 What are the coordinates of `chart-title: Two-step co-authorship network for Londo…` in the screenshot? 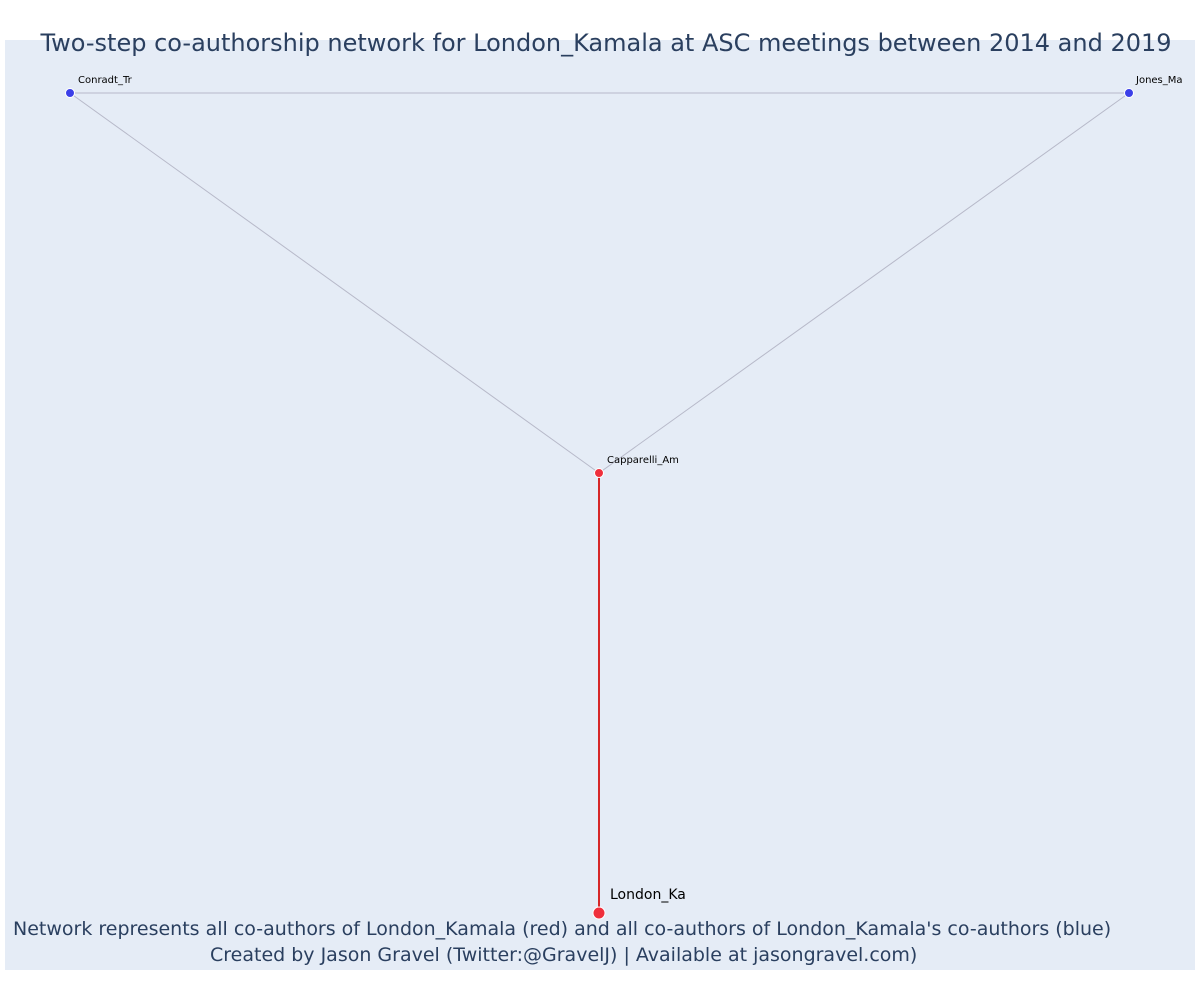 It's located at (606, 43).